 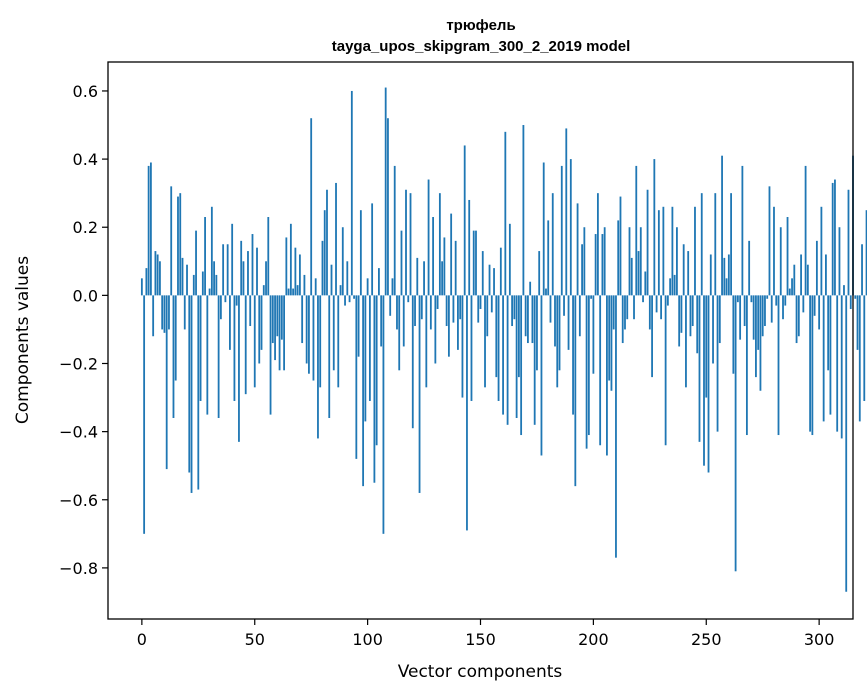 What do you see at coordinates (480, 25) in the screenshot?
I see `chart-title: трюфель` at bounding box center [480, 25].